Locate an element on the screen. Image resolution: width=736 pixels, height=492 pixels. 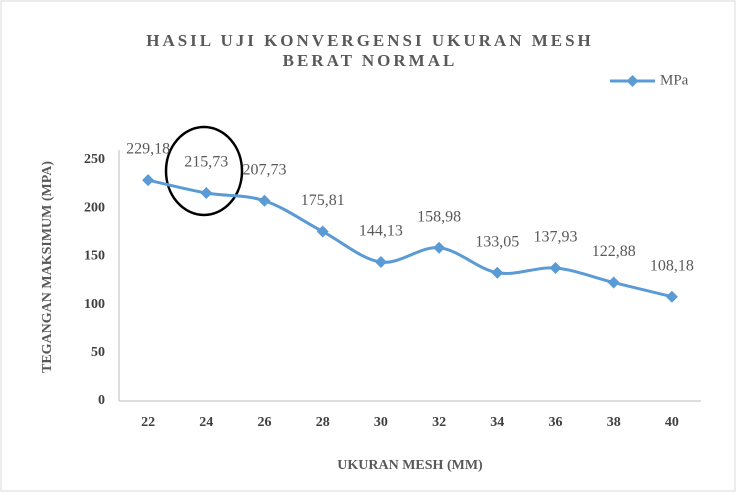
data-label: 122,88 is located at coordinates (614, 251).